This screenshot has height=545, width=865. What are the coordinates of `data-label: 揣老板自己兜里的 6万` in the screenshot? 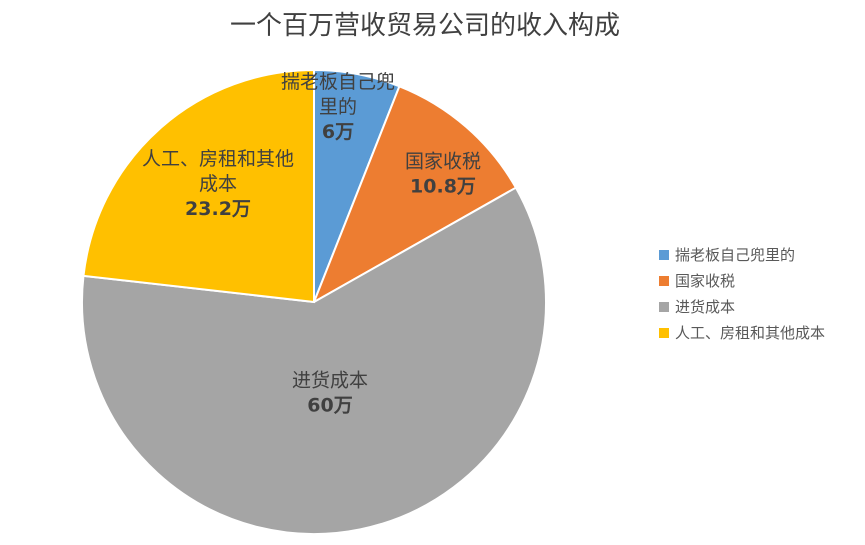 It's located at (338, 107).